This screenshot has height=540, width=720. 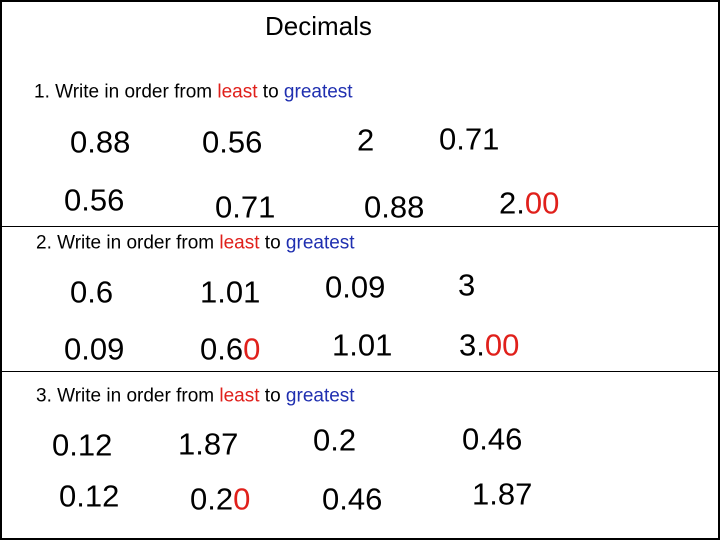 I want to click on instruction: 2. Write in order from least to greatest, so click(x=195, y=243).